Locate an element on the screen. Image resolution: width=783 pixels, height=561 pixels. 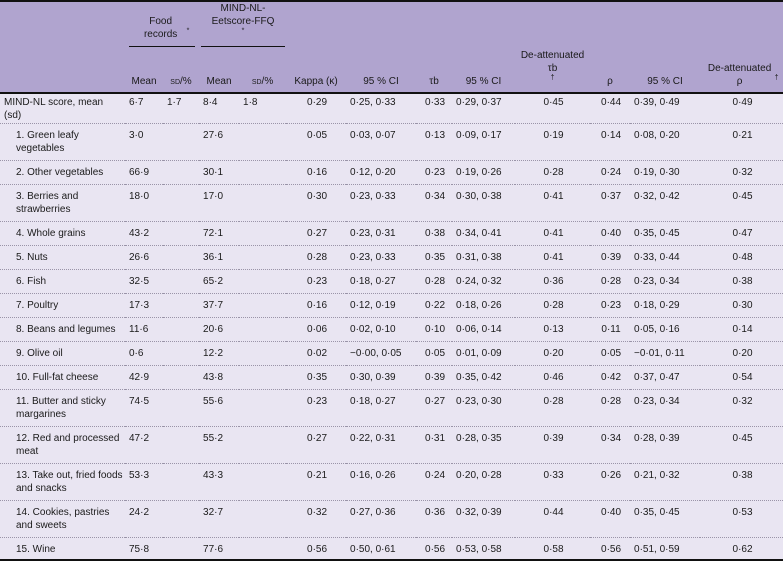
cell-de-attenuated: 0·38 is located at coordinates (741, 482).